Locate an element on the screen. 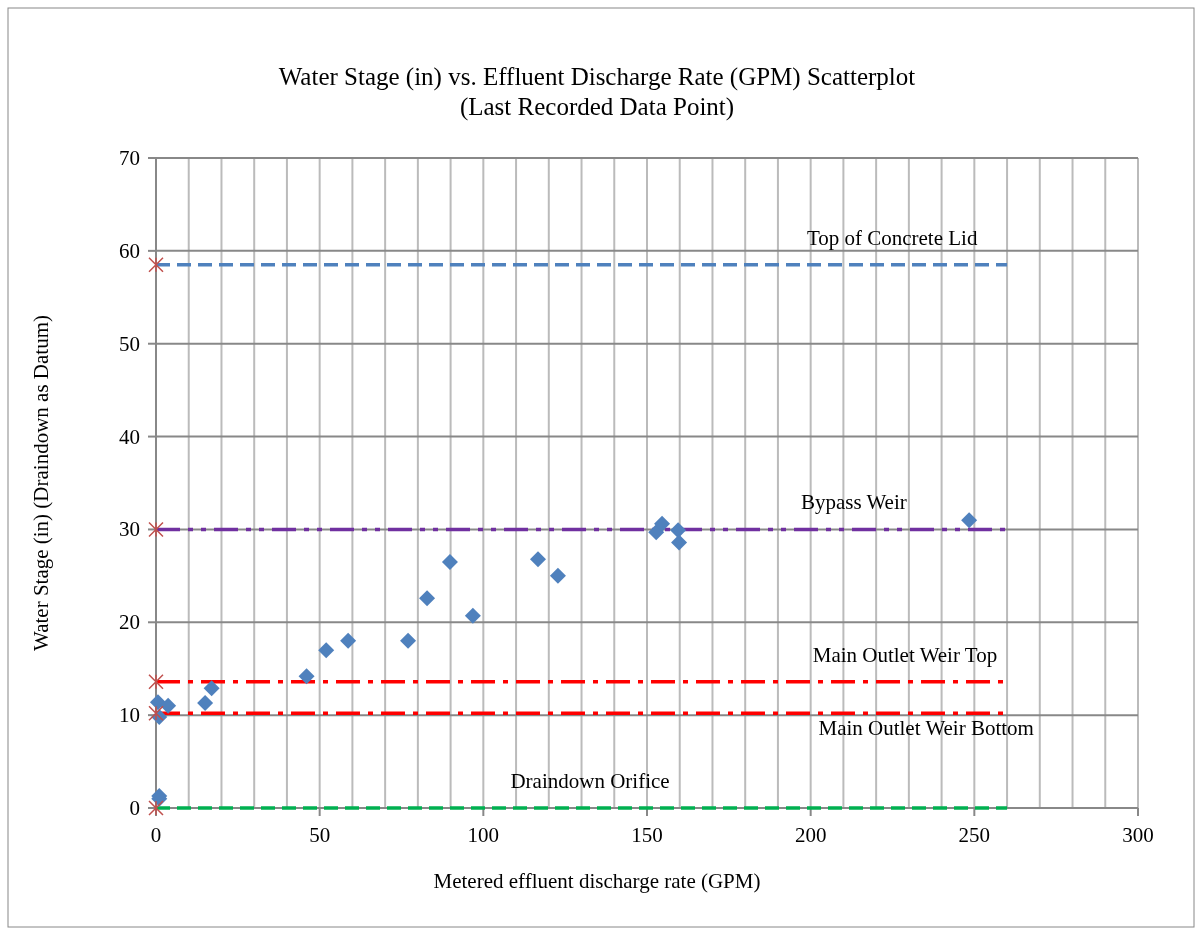 This screenshot has width=1202, height=935. x-tick-label: 150 is located at coordinates (647, 835).